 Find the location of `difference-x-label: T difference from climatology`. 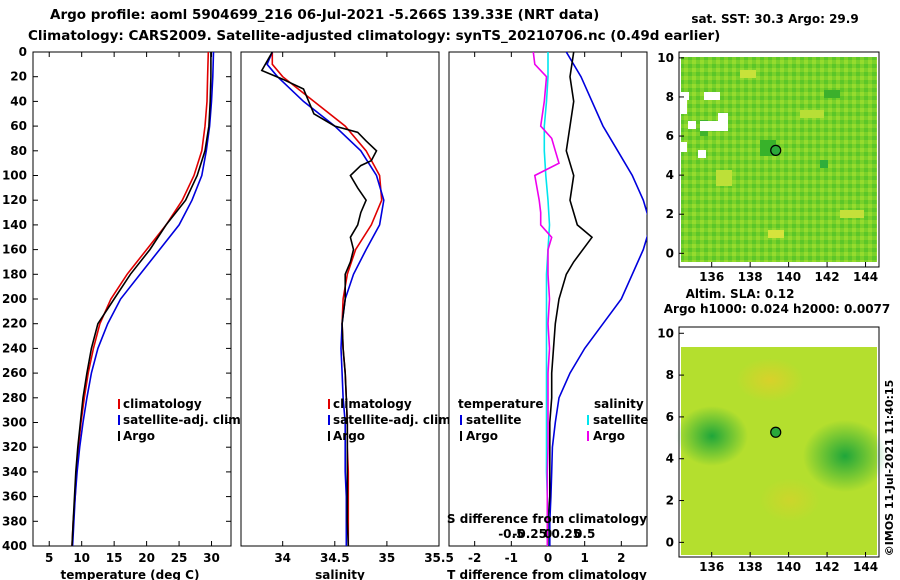

difference-x-label: T difference from climatology is located at coordinates (547, 574).